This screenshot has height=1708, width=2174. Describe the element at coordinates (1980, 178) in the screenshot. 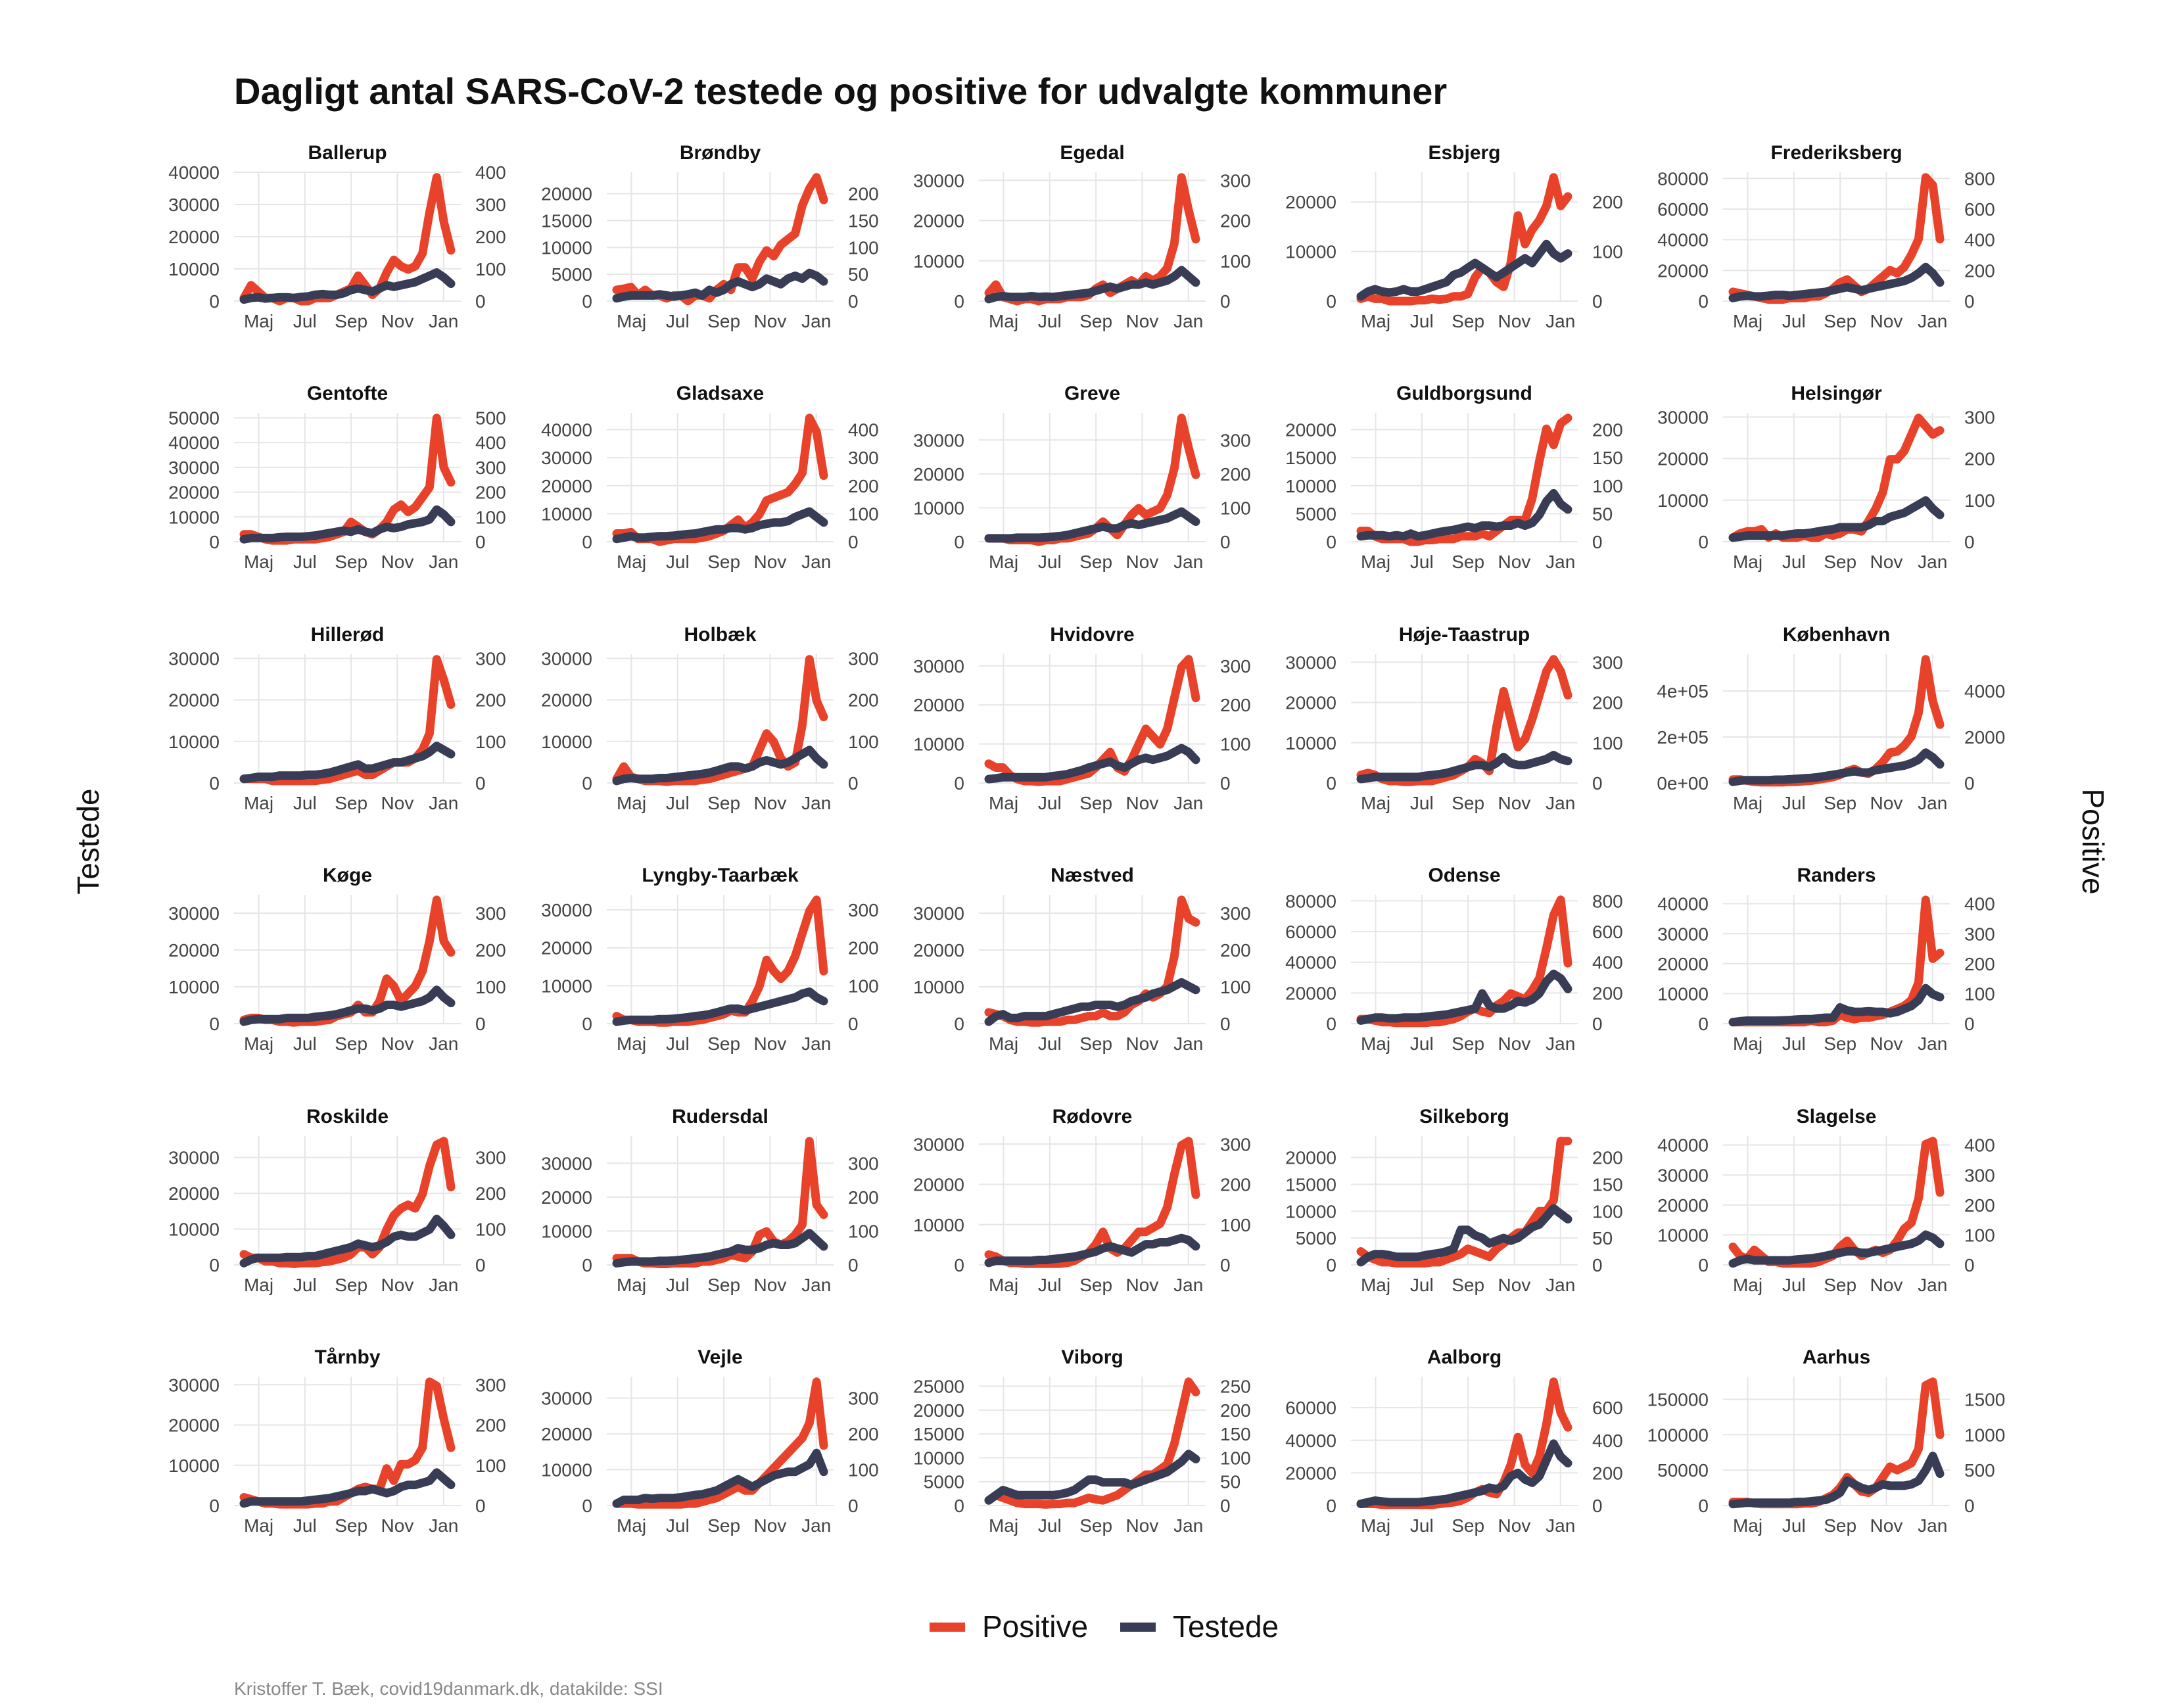

I see `right-tick-label: 800` at that location.